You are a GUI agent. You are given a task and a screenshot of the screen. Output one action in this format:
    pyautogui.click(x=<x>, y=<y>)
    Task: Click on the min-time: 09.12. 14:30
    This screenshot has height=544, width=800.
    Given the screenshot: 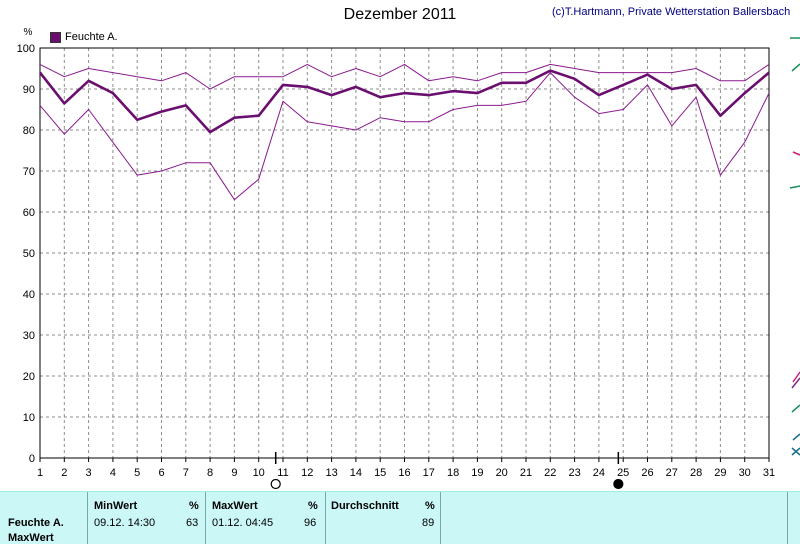 What is the action you would take?
    pyautogui.click(x=125, y=523)
    